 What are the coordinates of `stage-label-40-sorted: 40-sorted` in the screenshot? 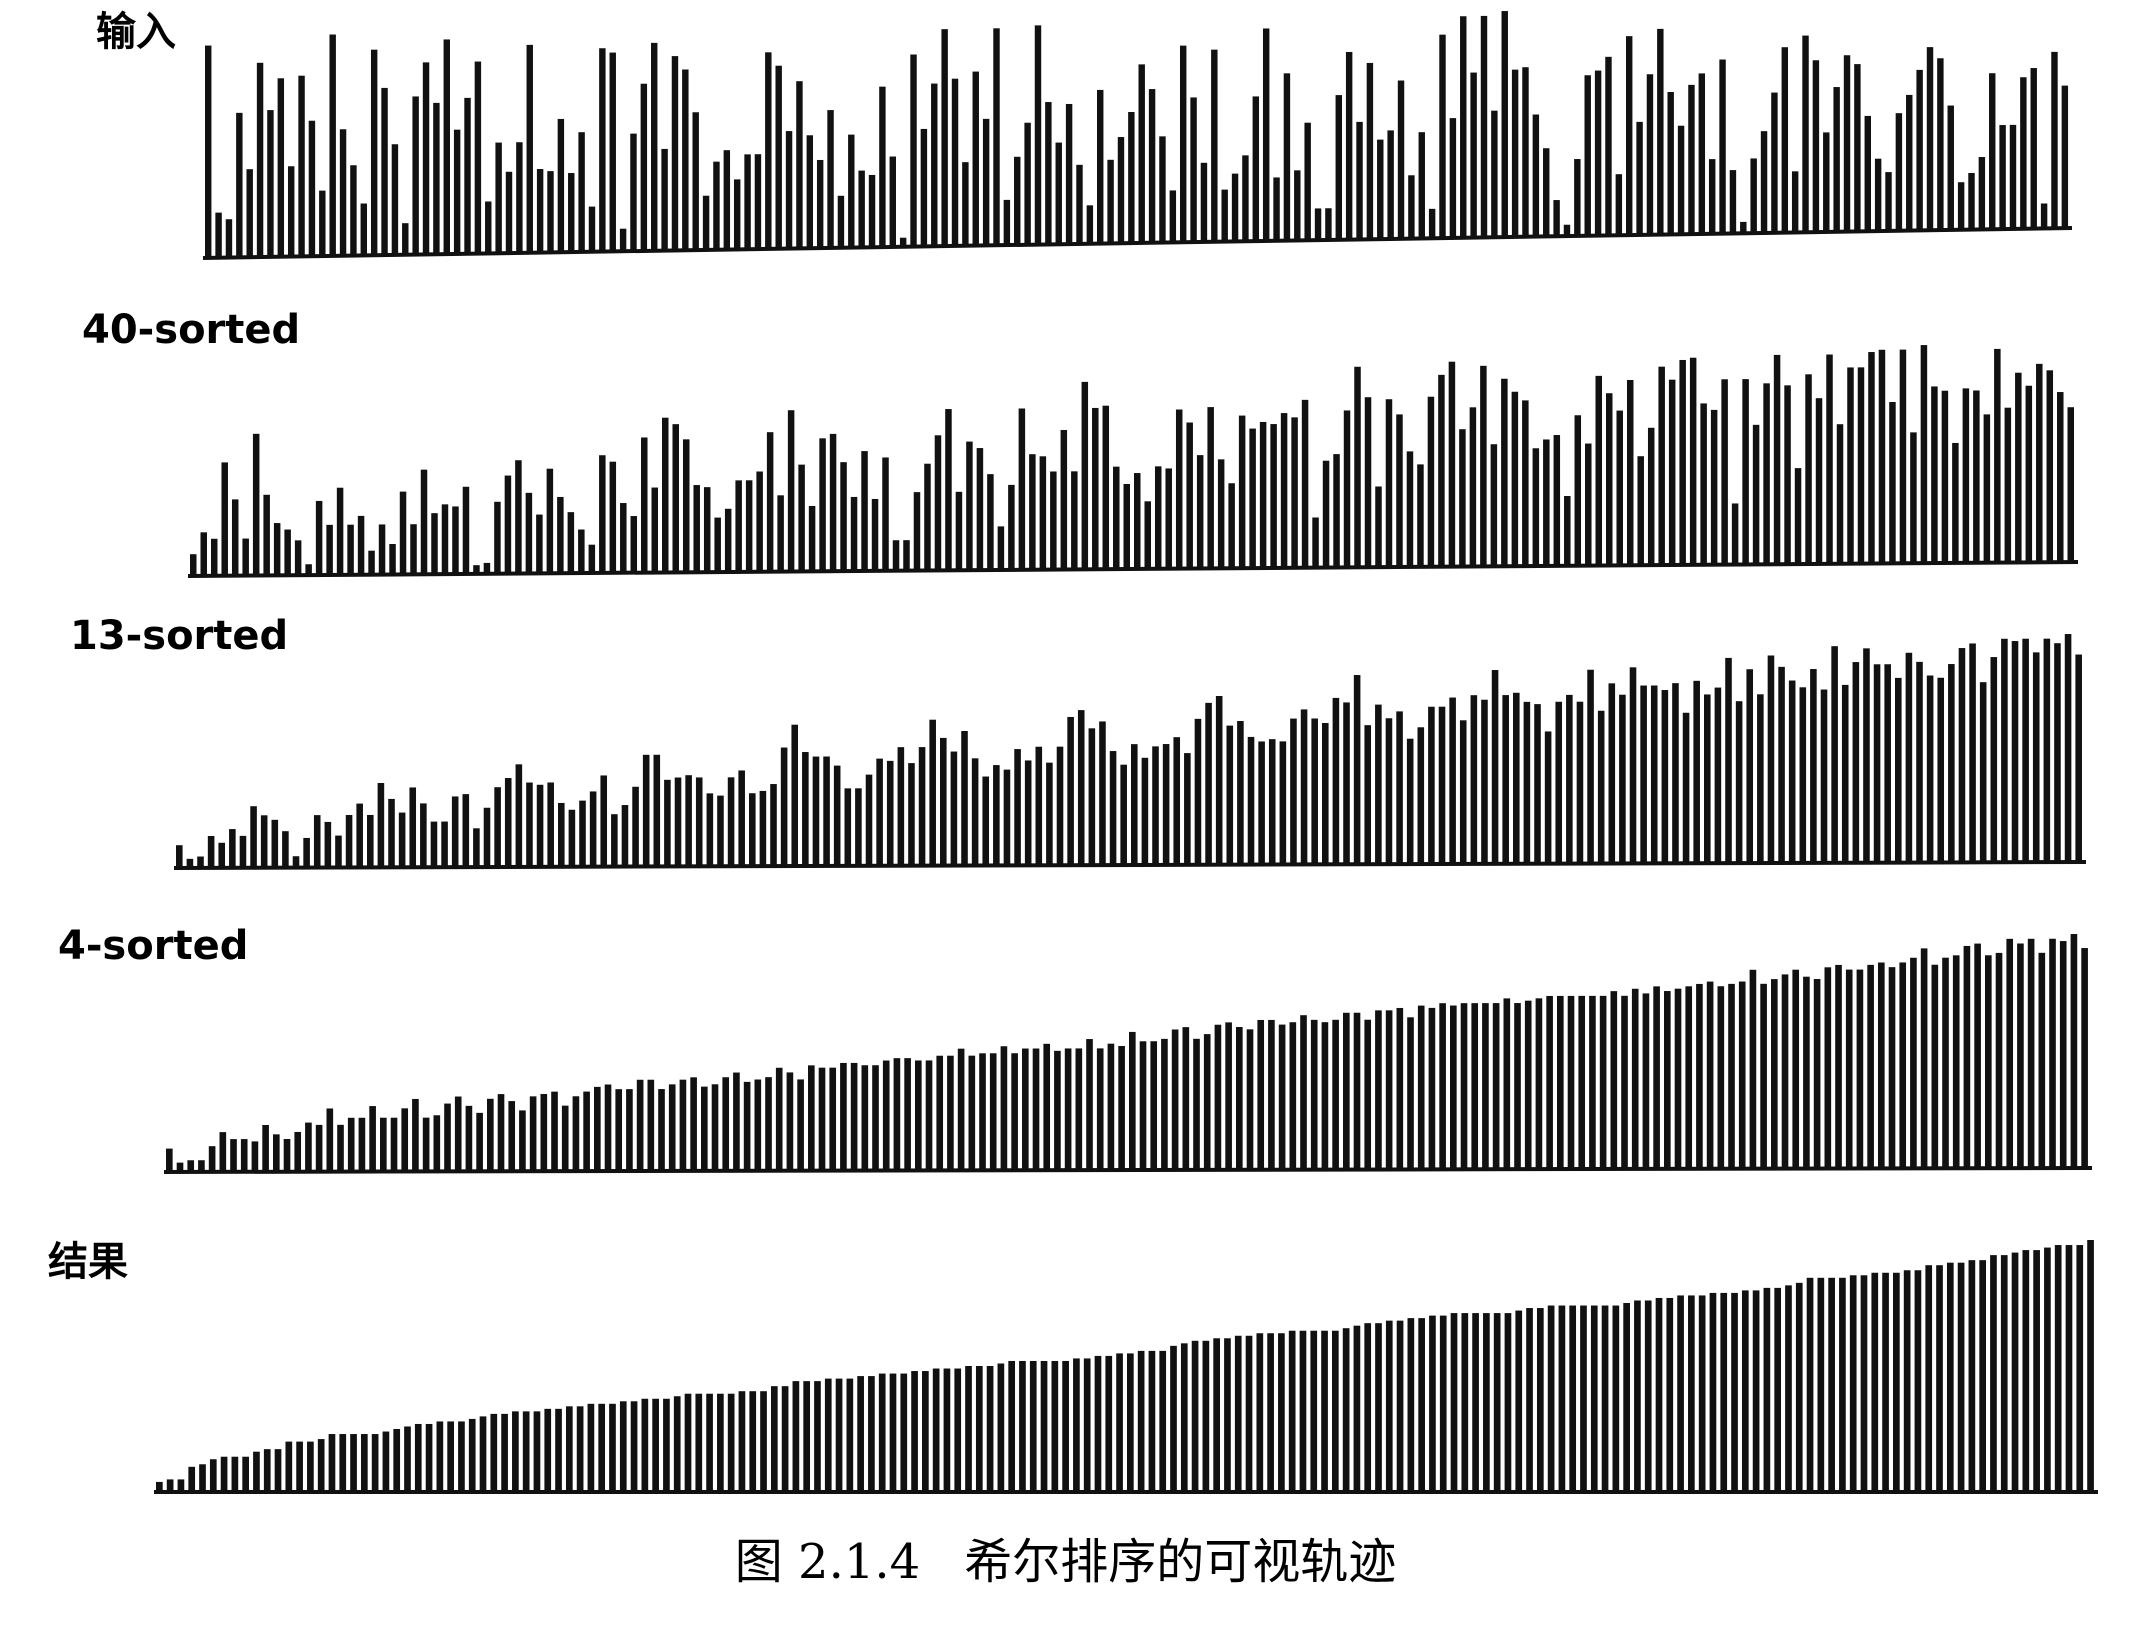 It's located at (191, 330).